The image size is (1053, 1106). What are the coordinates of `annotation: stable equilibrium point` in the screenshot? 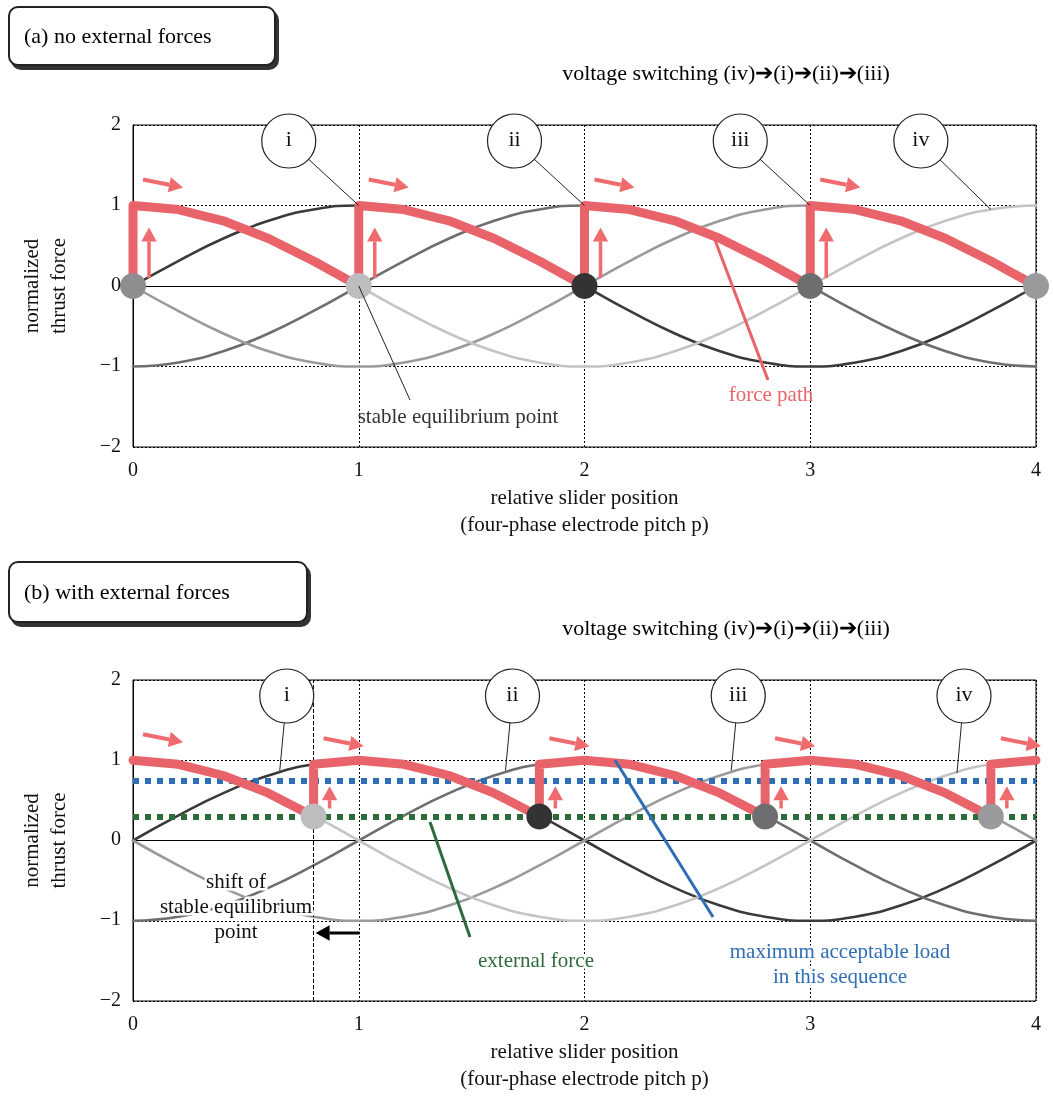 It's located at (458, 415).